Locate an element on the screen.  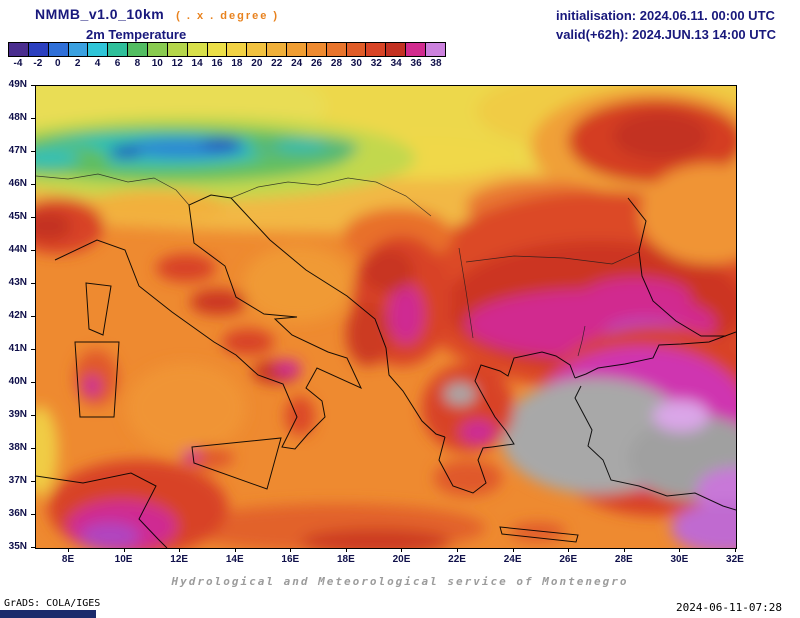
lon-label: 28E is located at coordinates (623, 559).